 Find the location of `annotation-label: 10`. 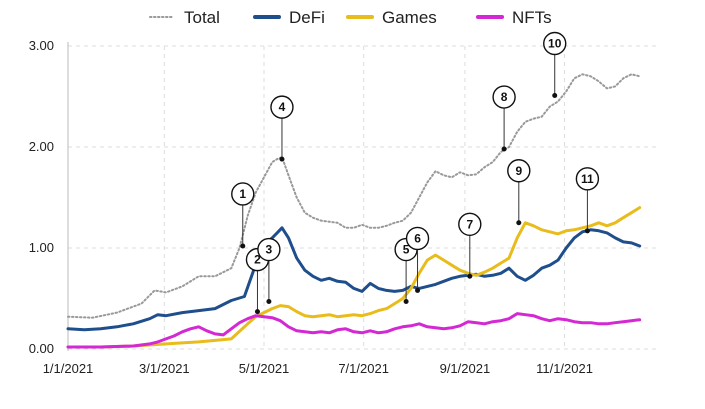

annotation-label: 10 is located at coordinates (555, 43).